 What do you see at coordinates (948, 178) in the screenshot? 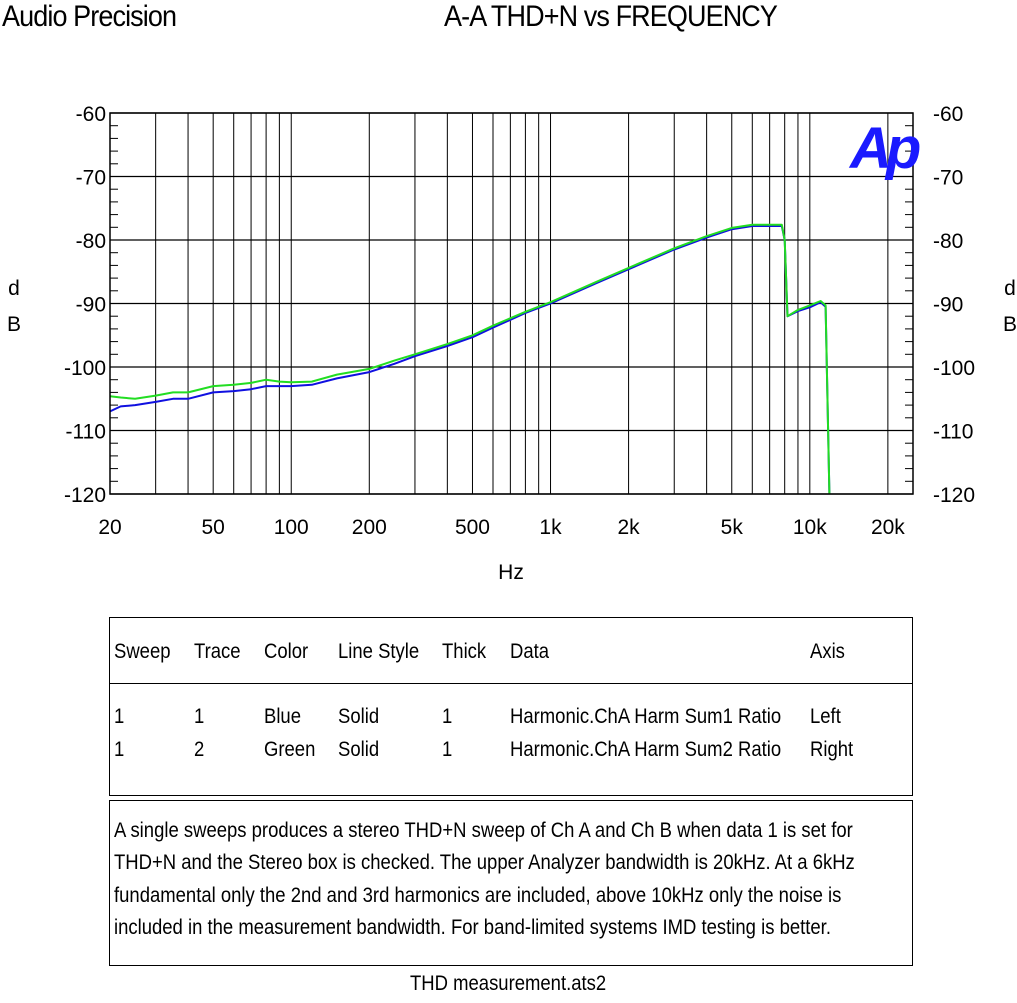
I see `y-tick-label-right: -70` at bounding box center [948, 178].